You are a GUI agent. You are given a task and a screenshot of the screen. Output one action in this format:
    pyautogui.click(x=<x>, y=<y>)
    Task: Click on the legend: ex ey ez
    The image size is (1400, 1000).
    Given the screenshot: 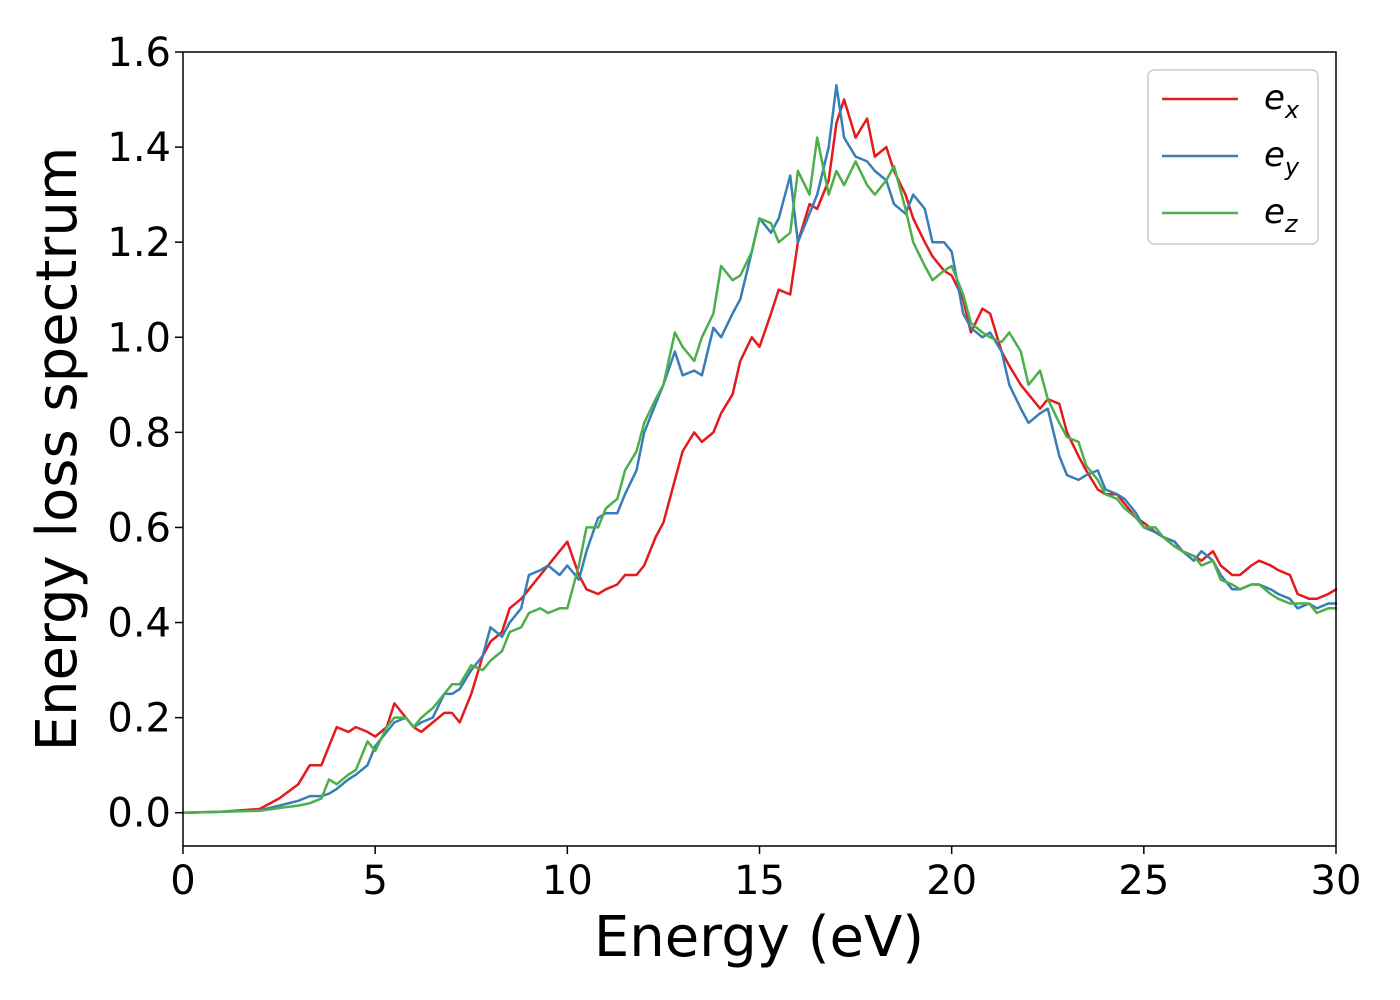 What is the action you would take?
    pyautogui.click(x=1233, y=157)
    